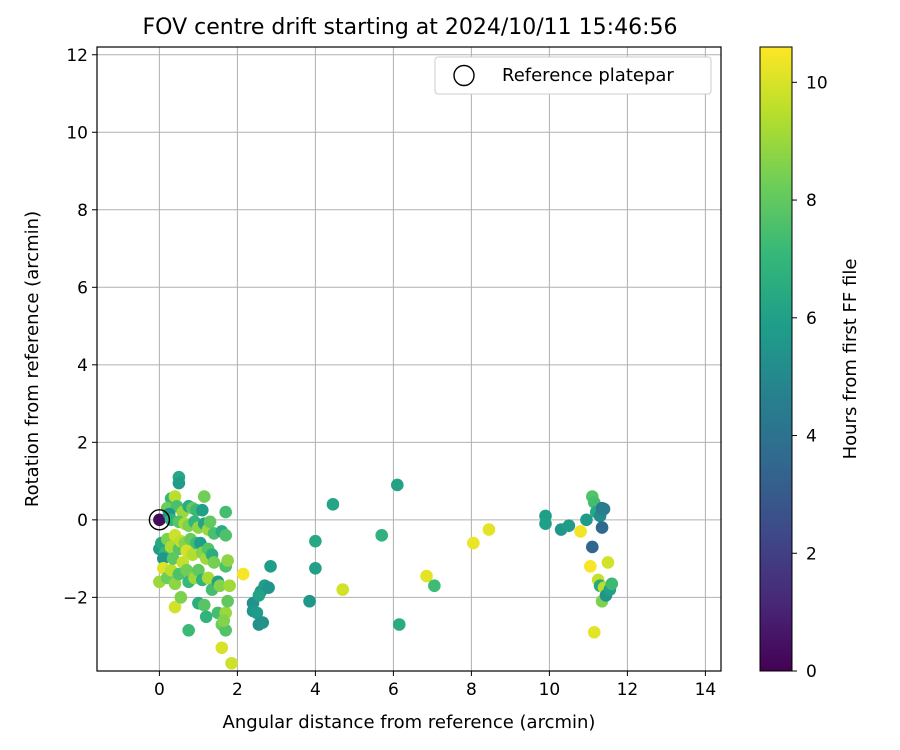 The width and height of the screenshot is (900, 750). I want to click on legend-label: Reference platepar, so click(588, 75).